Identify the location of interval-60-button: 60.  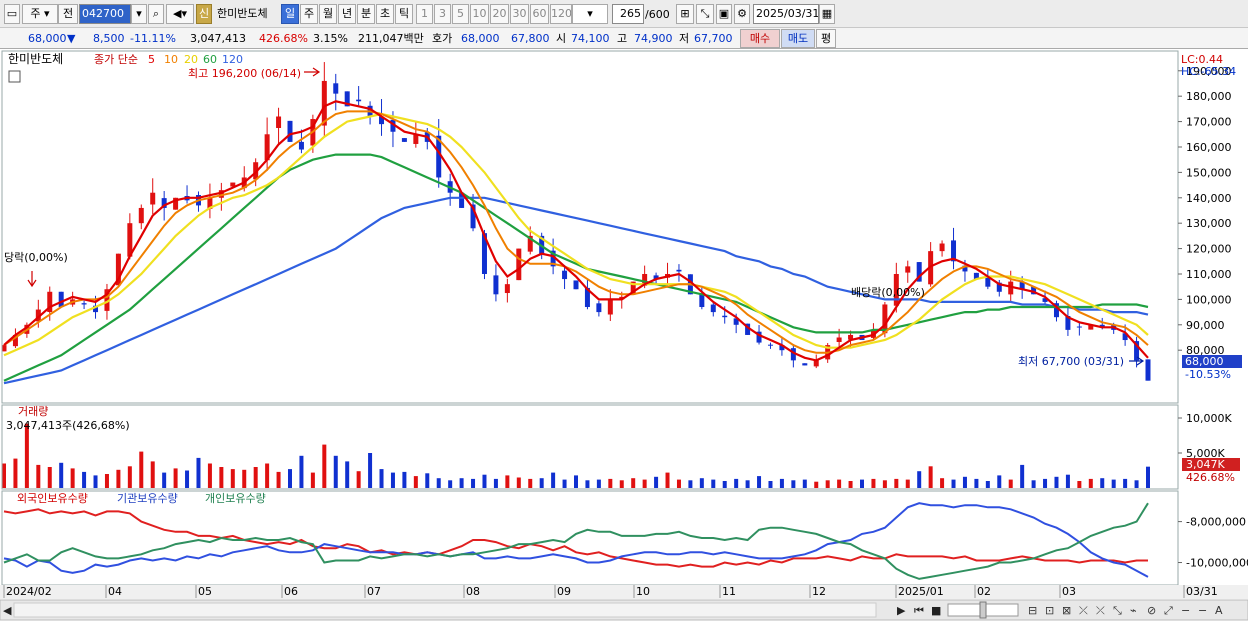
(539, 14).